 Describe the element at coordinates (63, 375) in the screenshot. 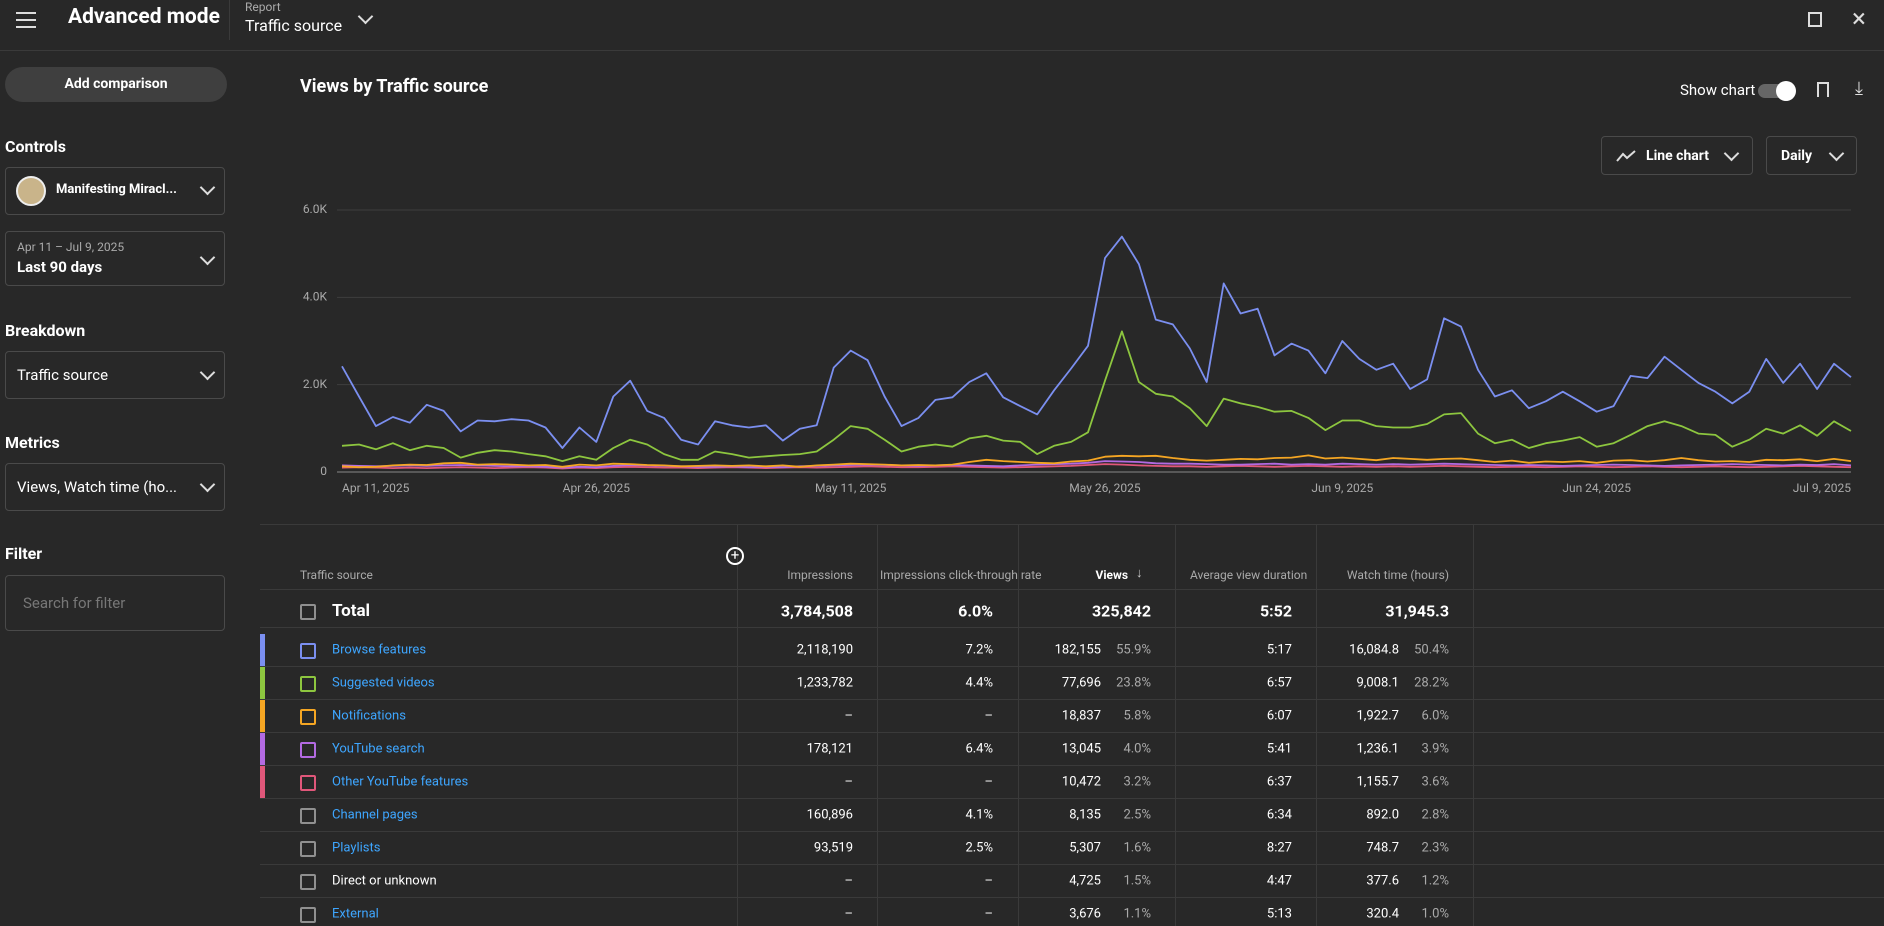

I see `breakdown-value: Traffic source` at that location.